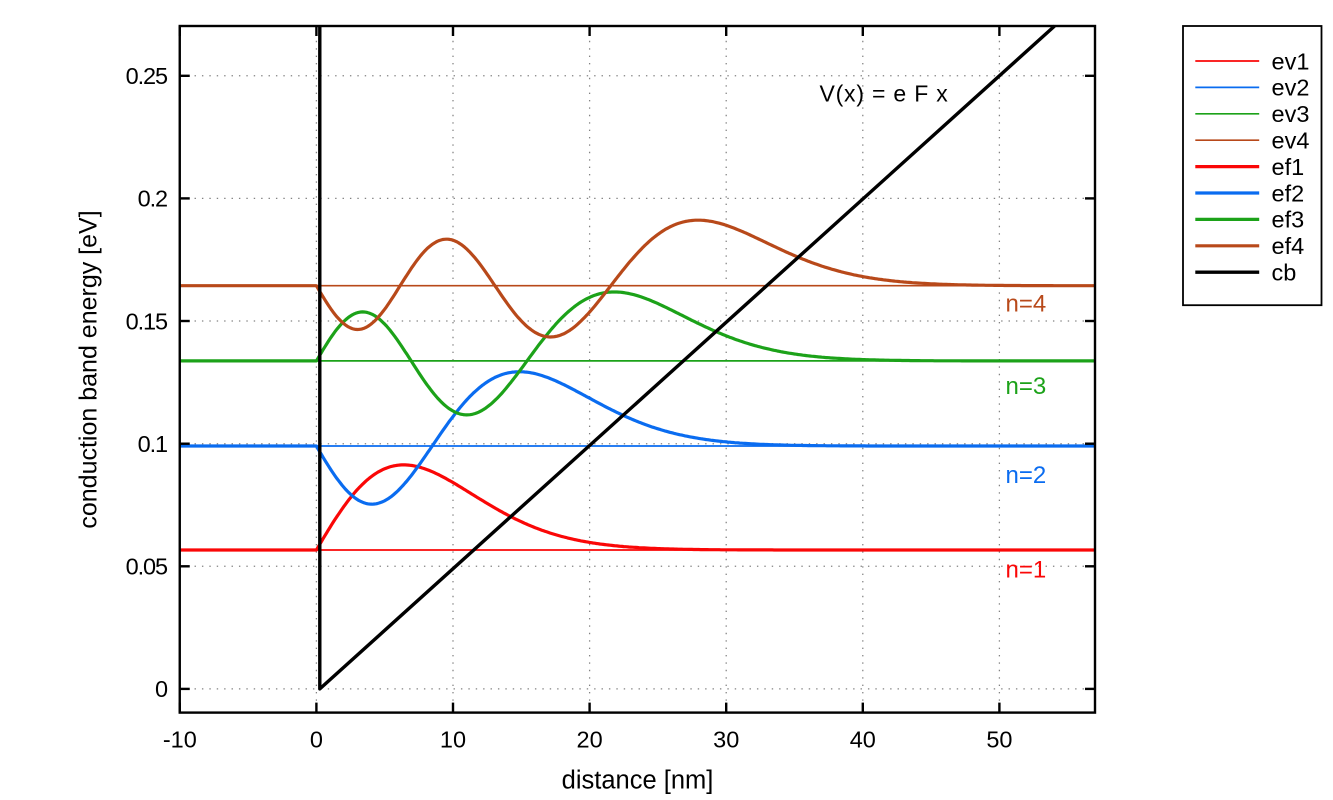 This screenshot has height=800, width=1333. I want to click on svg-text: ev1, so click(1291, 61).